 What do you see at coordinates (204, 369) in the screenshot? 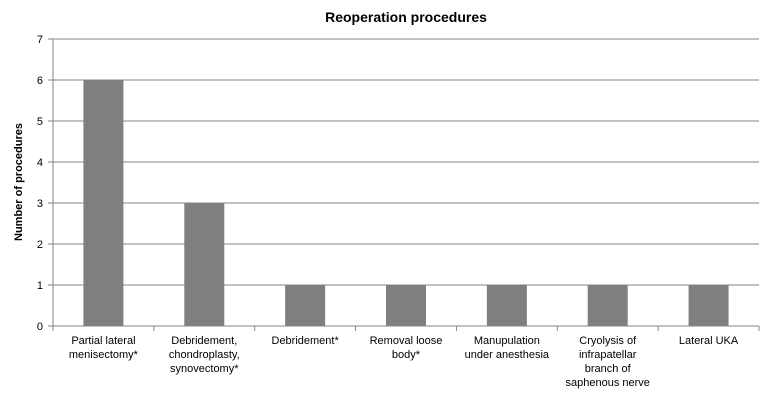
I see `x-tick-label-line: synovectomy*` at bounding box center [204, 369].